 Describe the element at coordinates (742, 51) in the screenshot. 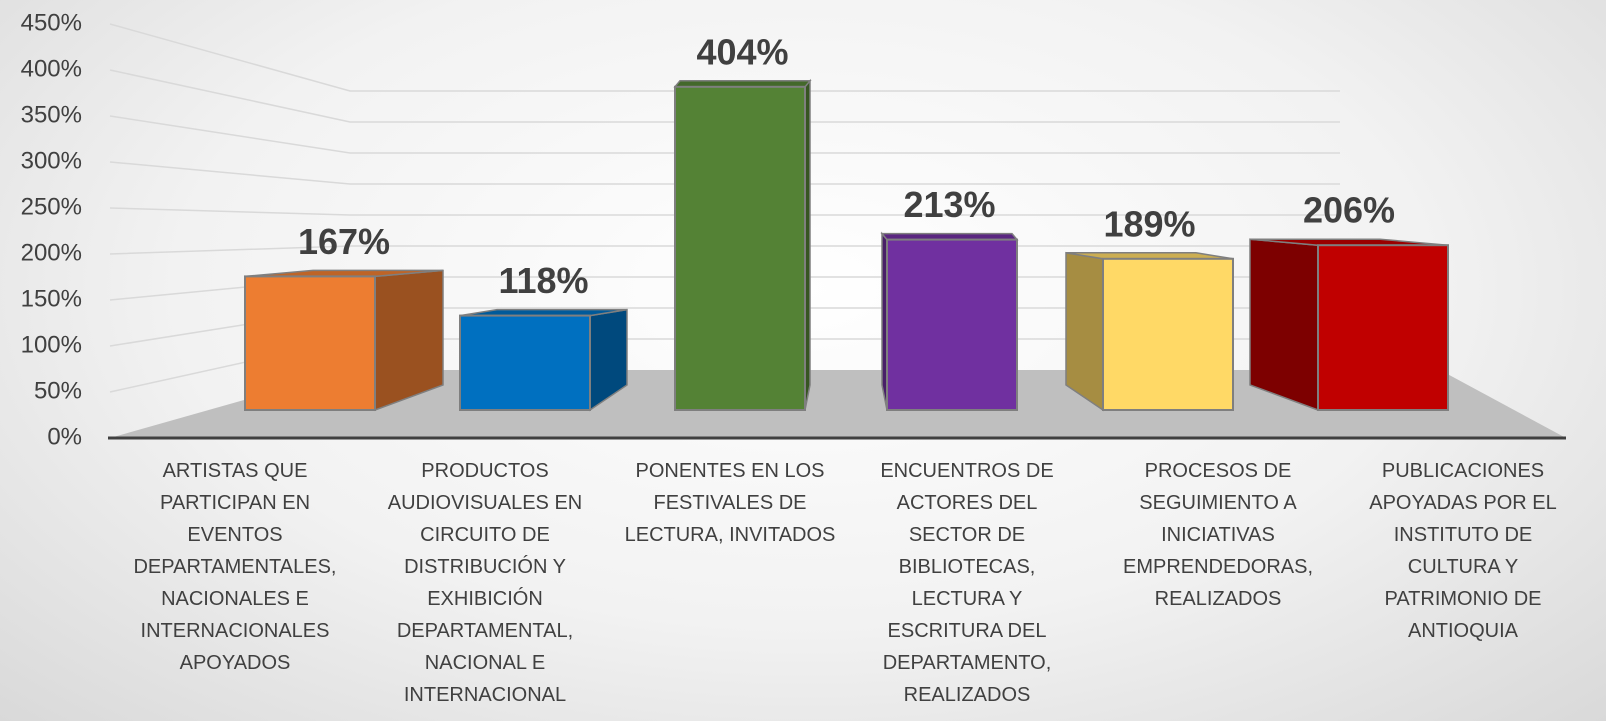

I see `value-label: 404%` at that location.